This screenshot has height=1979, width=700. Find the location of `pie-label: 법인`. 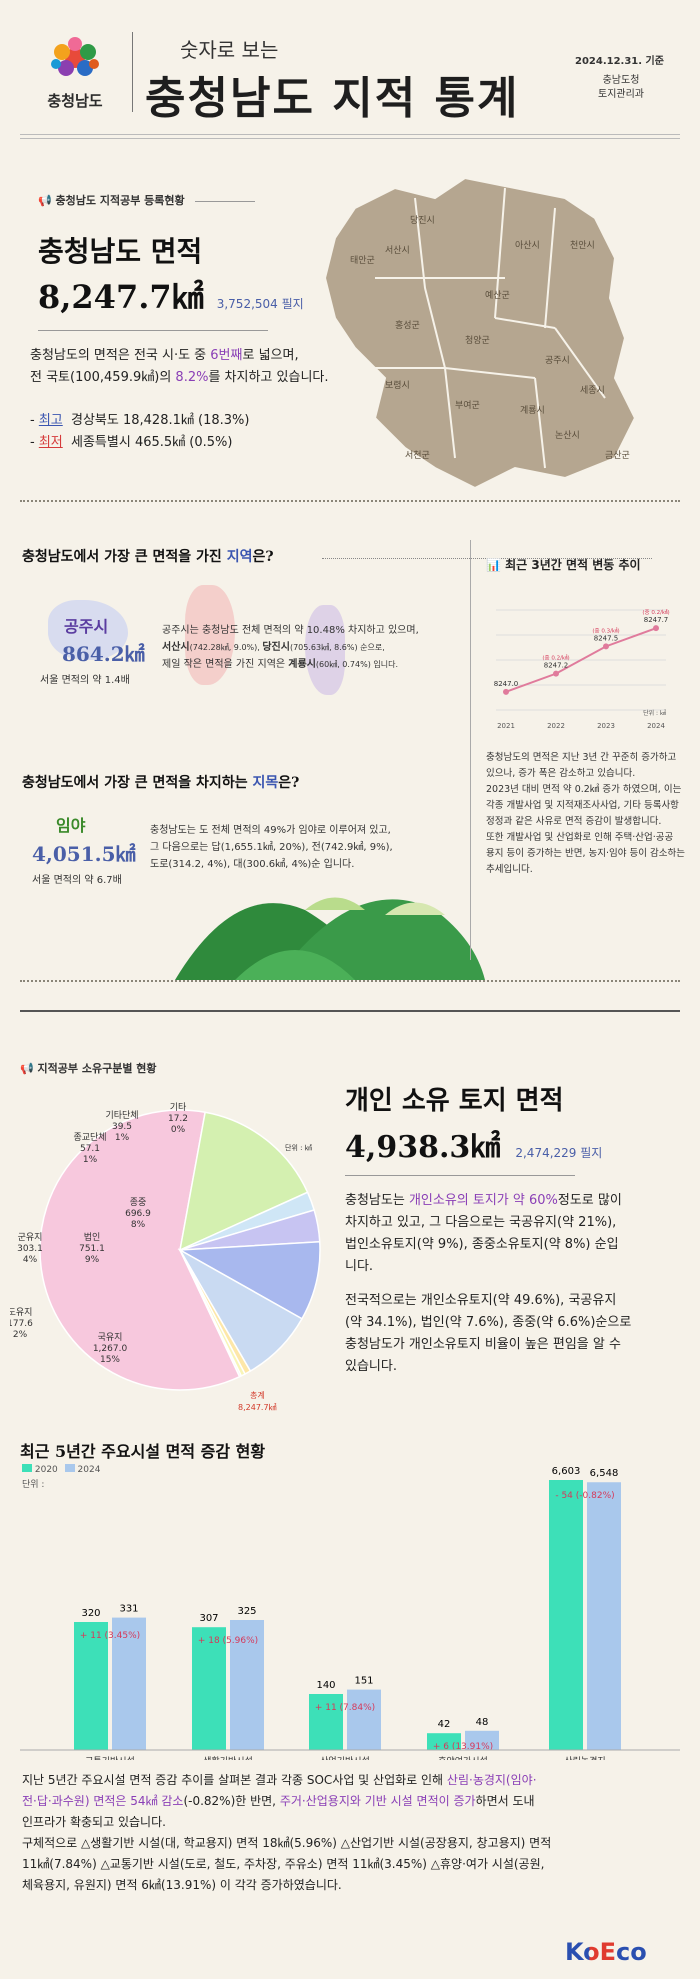

pie-label: 법인 is located at coordinates (92, 1237).